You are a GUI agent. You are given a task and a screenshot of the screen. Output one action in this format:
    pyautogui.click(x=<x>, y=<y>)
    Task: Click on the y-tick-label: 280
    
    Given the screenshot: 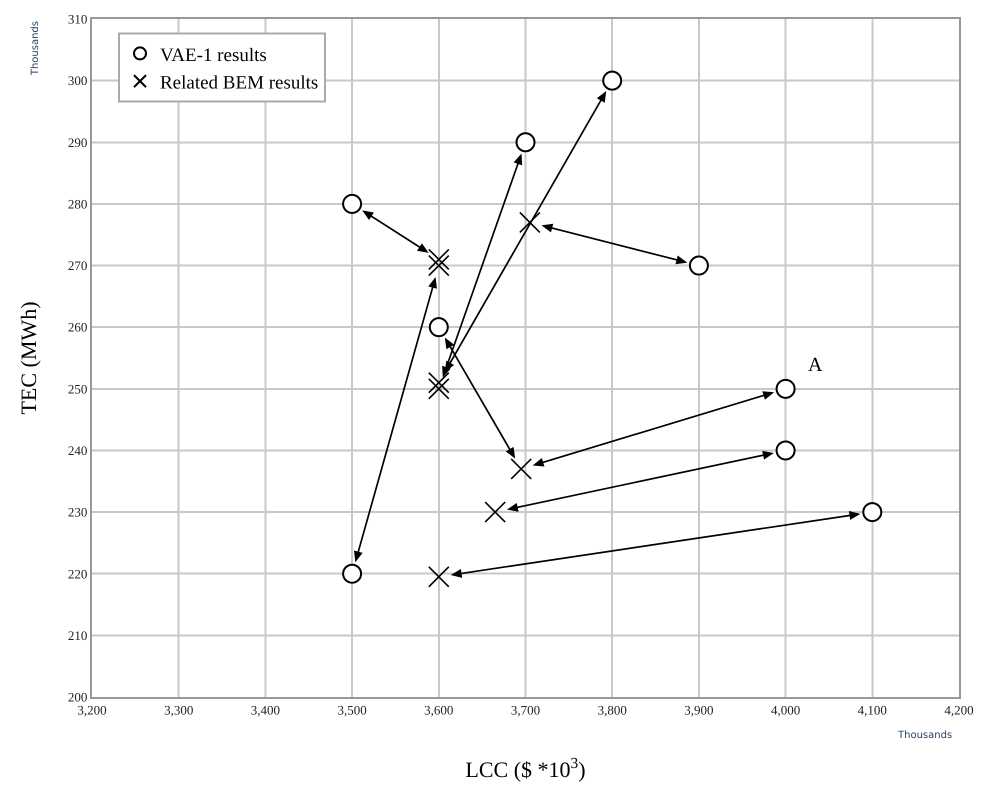 What is the action you would take?
    pyautogui.click(x=78, y=204)
    